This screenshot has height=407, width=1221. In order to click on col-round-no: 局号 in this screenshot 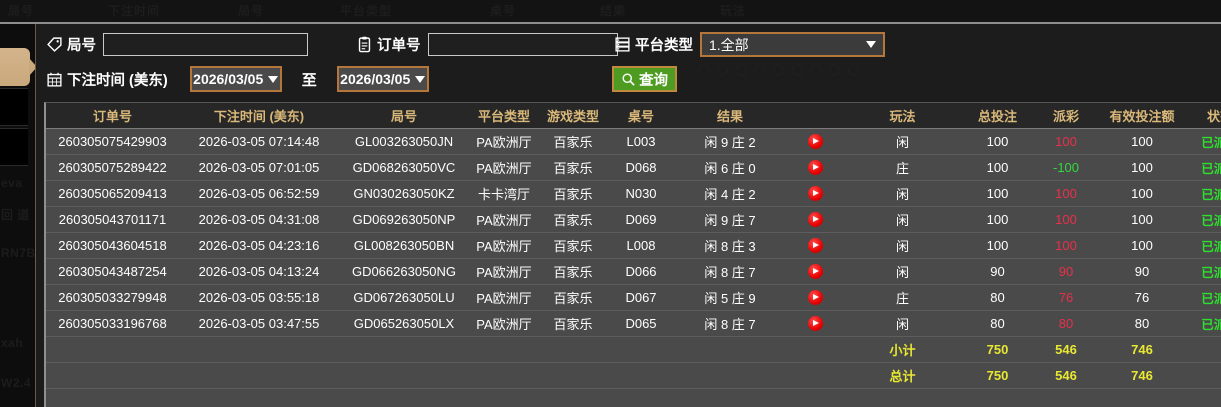, I will do `click(404, 116)`.